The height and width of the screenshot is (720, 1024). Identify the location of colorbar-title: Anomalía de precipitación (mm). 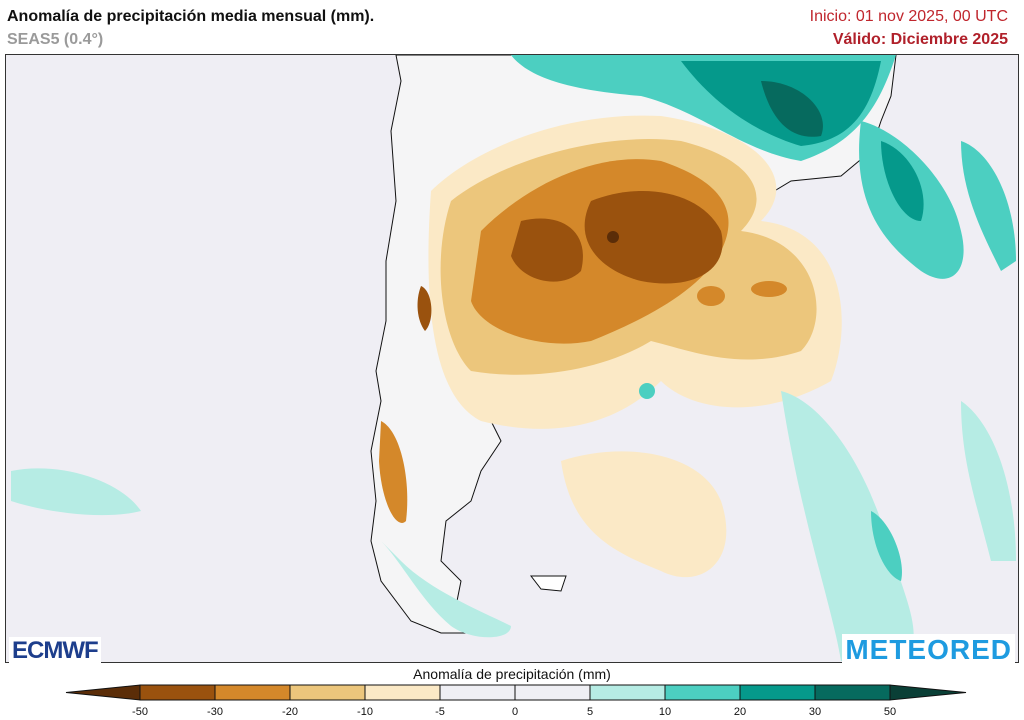
(512, 674).